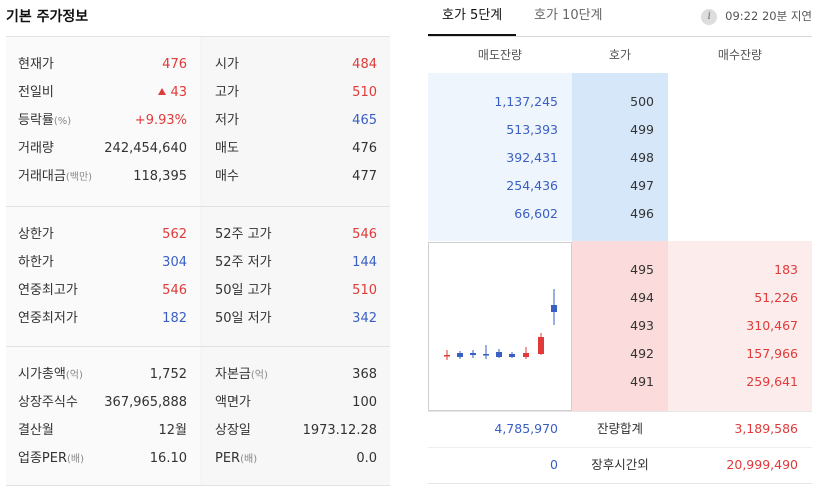 The height and width of the screenshot is (499, 820). I want to click on info-value: 242,454,640, so click(145, 148).